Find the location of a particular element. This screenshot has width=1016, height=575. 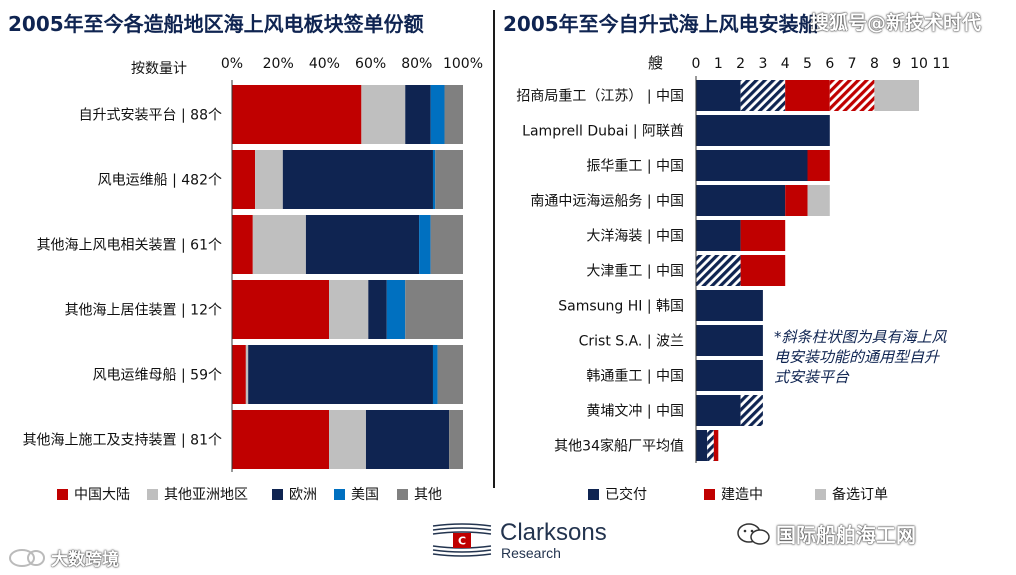

category-label: 自升式安装平台 | 88个 is located at coordinates (150, 116).